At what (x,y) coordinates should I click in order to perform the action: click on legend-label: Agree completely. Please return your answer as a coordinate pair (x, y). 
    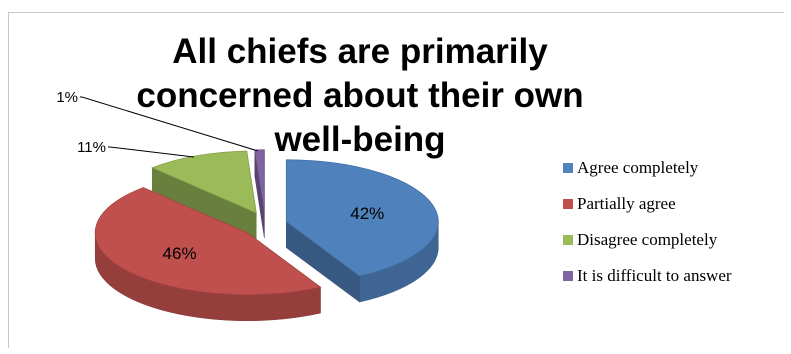
    Looking at the image, I should click on (638, 167).